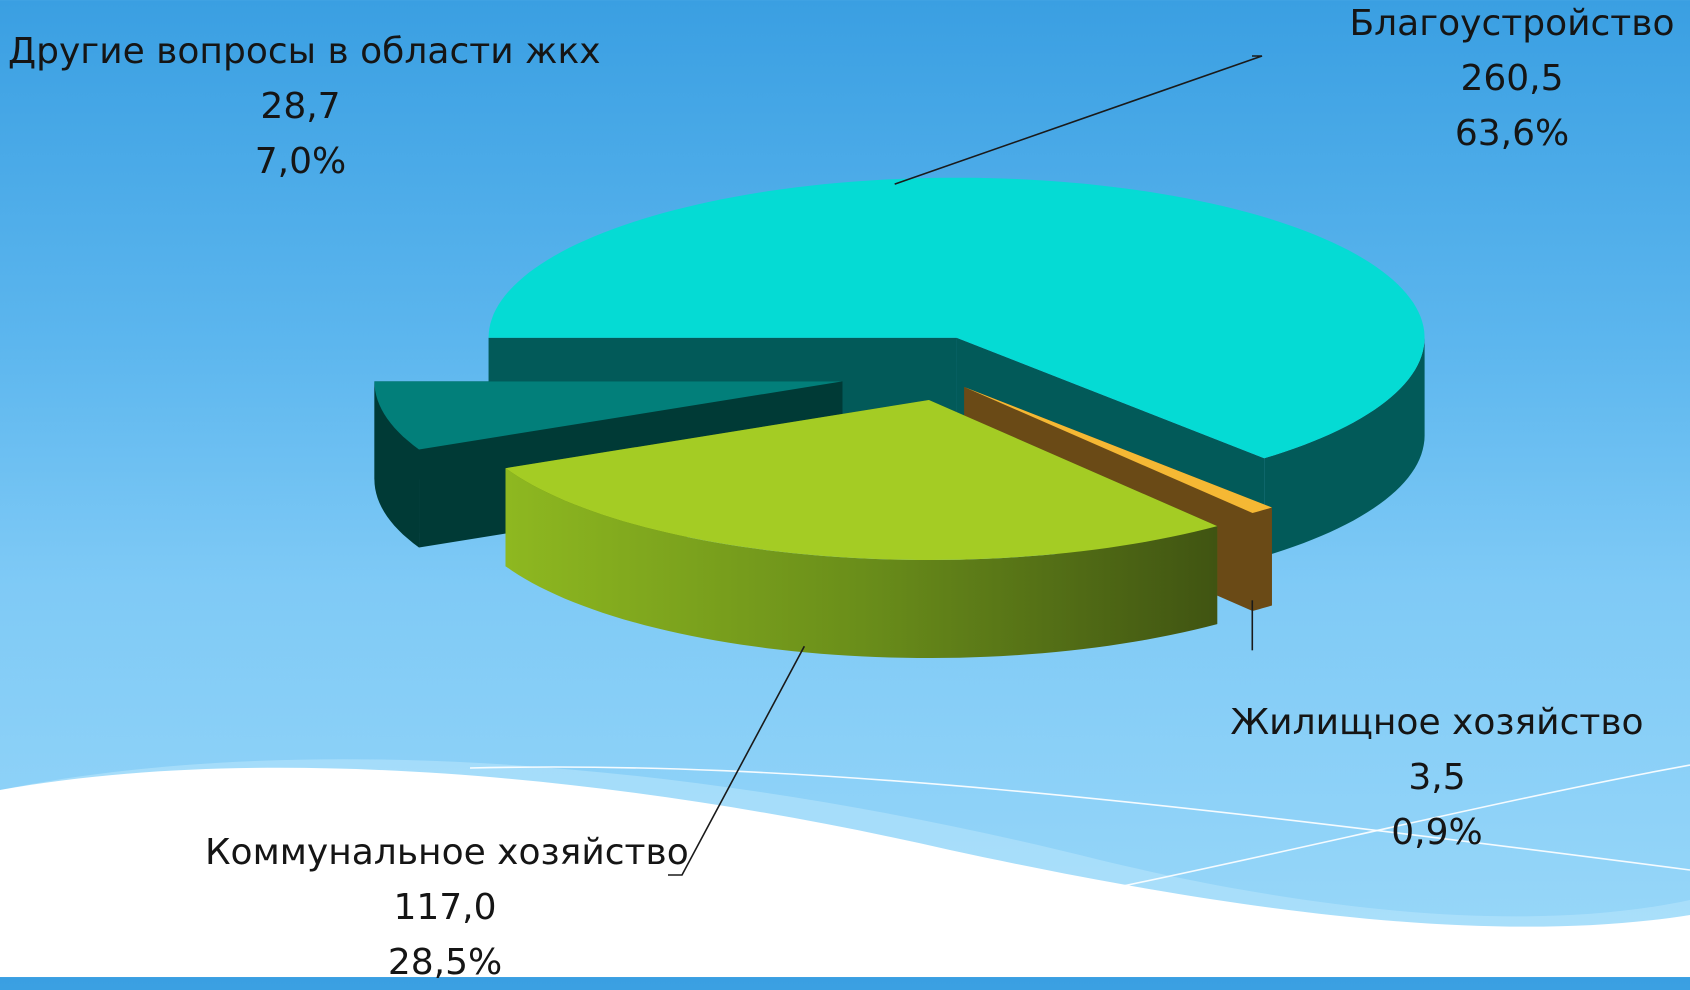  I want to click on slice-name-kommunalnoe: Коммунальное хозяйство, so click(445, 852).